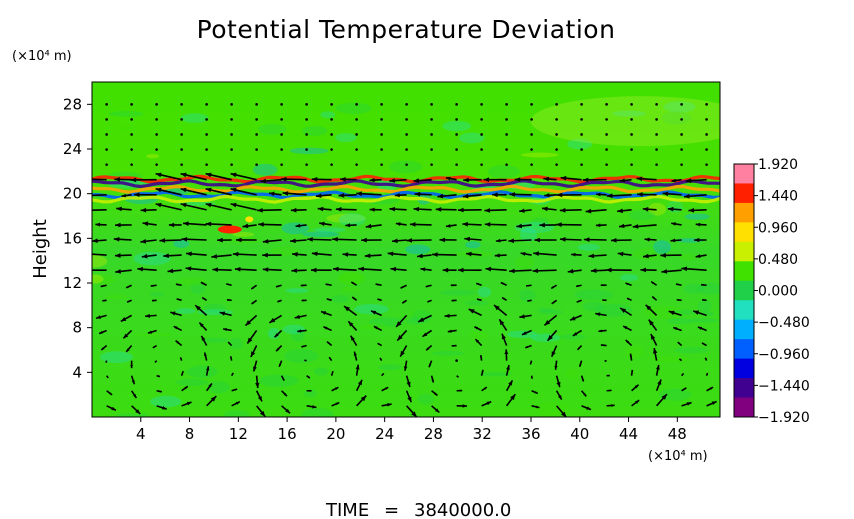  Describe the element at coordinates (384, 434) in the screenshot. I see `x-tick-label: 24` at that location.